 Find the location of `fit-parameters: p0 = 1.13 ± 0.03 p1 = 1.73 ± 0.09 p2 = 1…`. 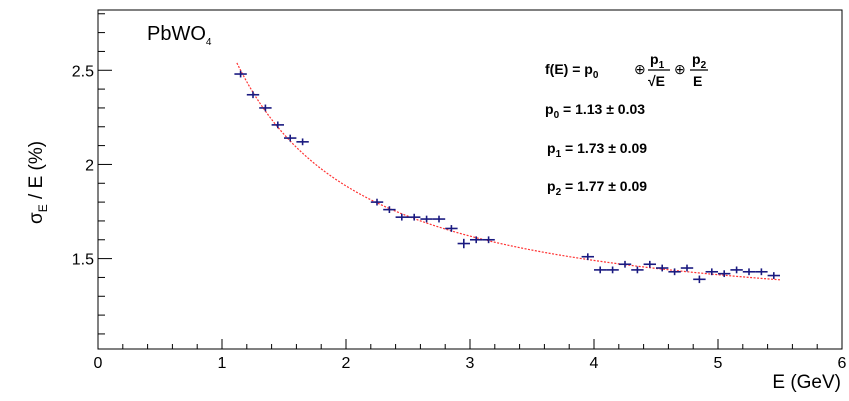

fit-parameters: p0 = 1.13 ± 0.03 p1 = 1.73 ± 0.09 p2 = 1… is located at coordinates (596, 149).